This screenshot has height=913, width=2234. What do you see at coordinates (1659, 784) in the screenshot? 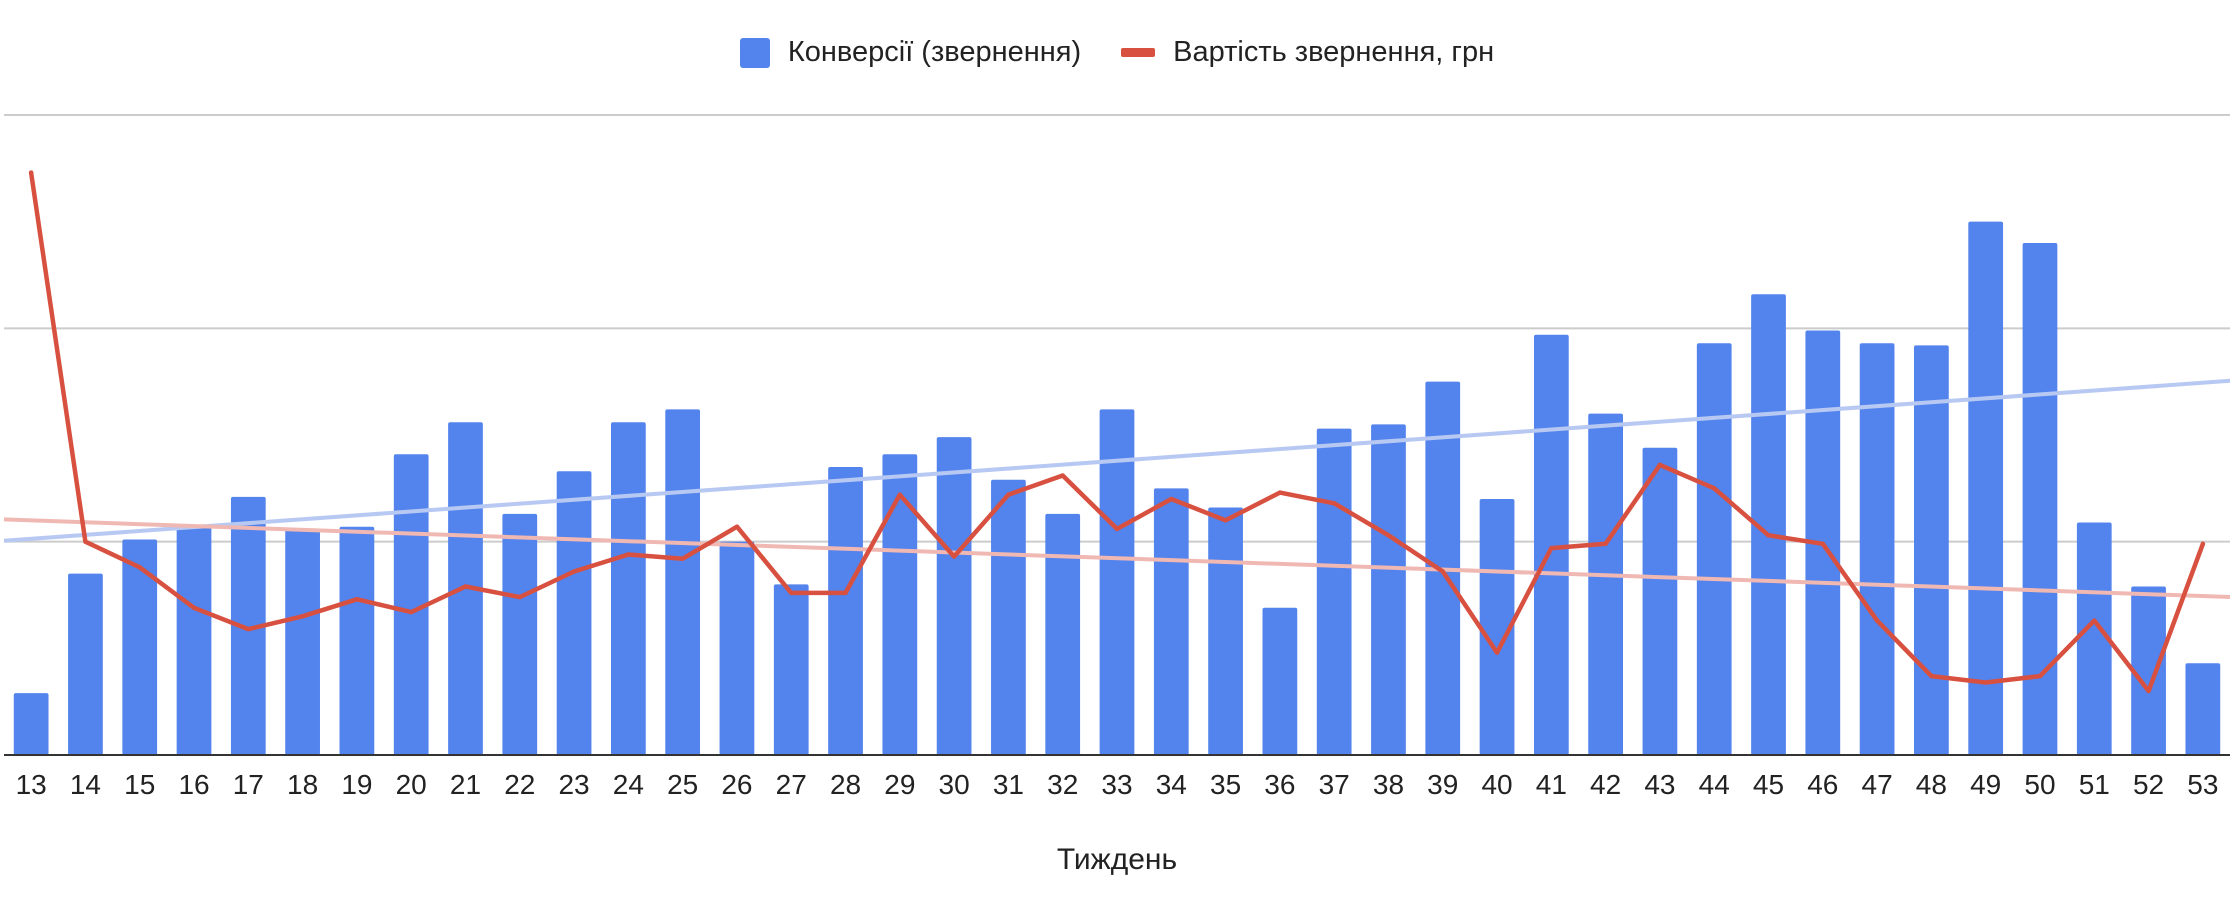
I see `x-tick-label: 43` at bounding box center [1659, 784].